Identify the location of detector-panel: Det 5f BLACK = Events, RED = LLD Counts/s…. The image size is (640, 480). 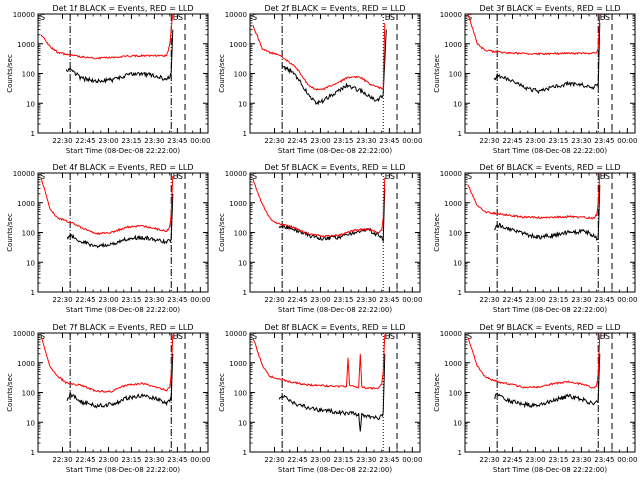
(320, 238).